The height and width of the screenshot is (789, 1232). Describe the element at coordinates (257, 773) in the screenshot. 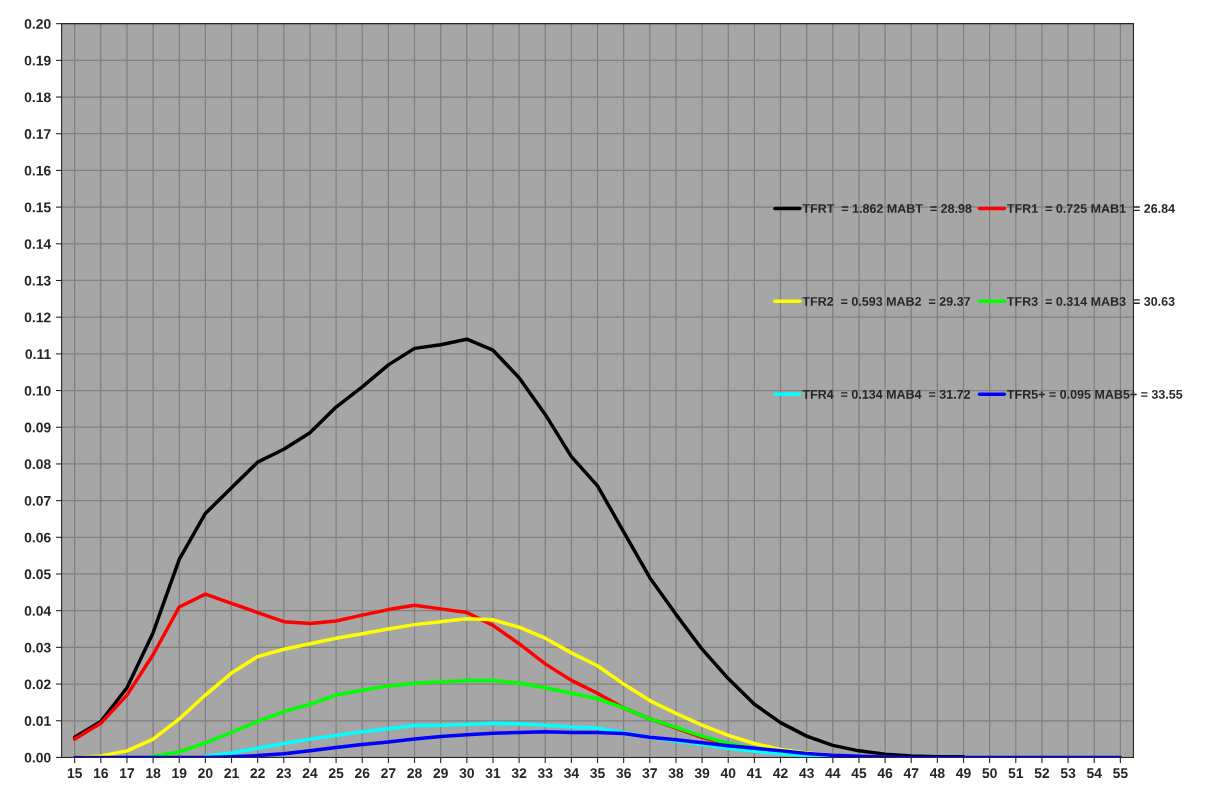

I see `x-tick-label: 22` at that location.